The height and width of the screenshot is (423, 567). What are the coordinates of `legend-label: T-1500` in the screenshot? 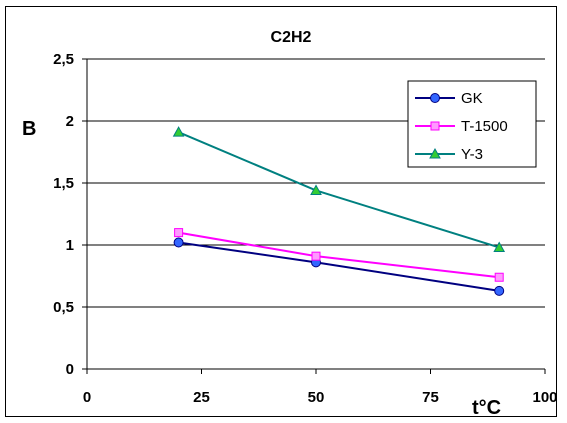 It's located at (484, 126).